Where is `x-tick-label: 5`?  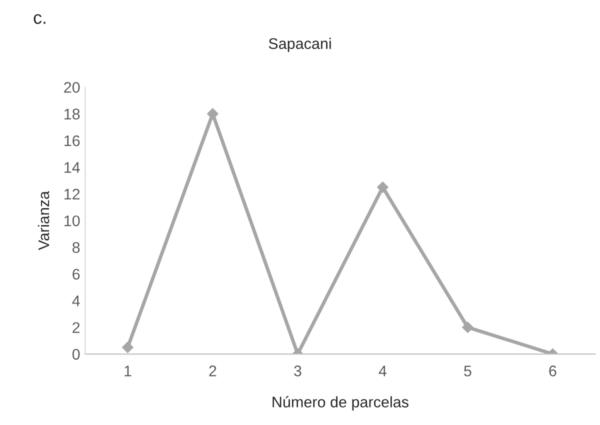 x-tick-label: 5 is located at coordinates (468, 371).